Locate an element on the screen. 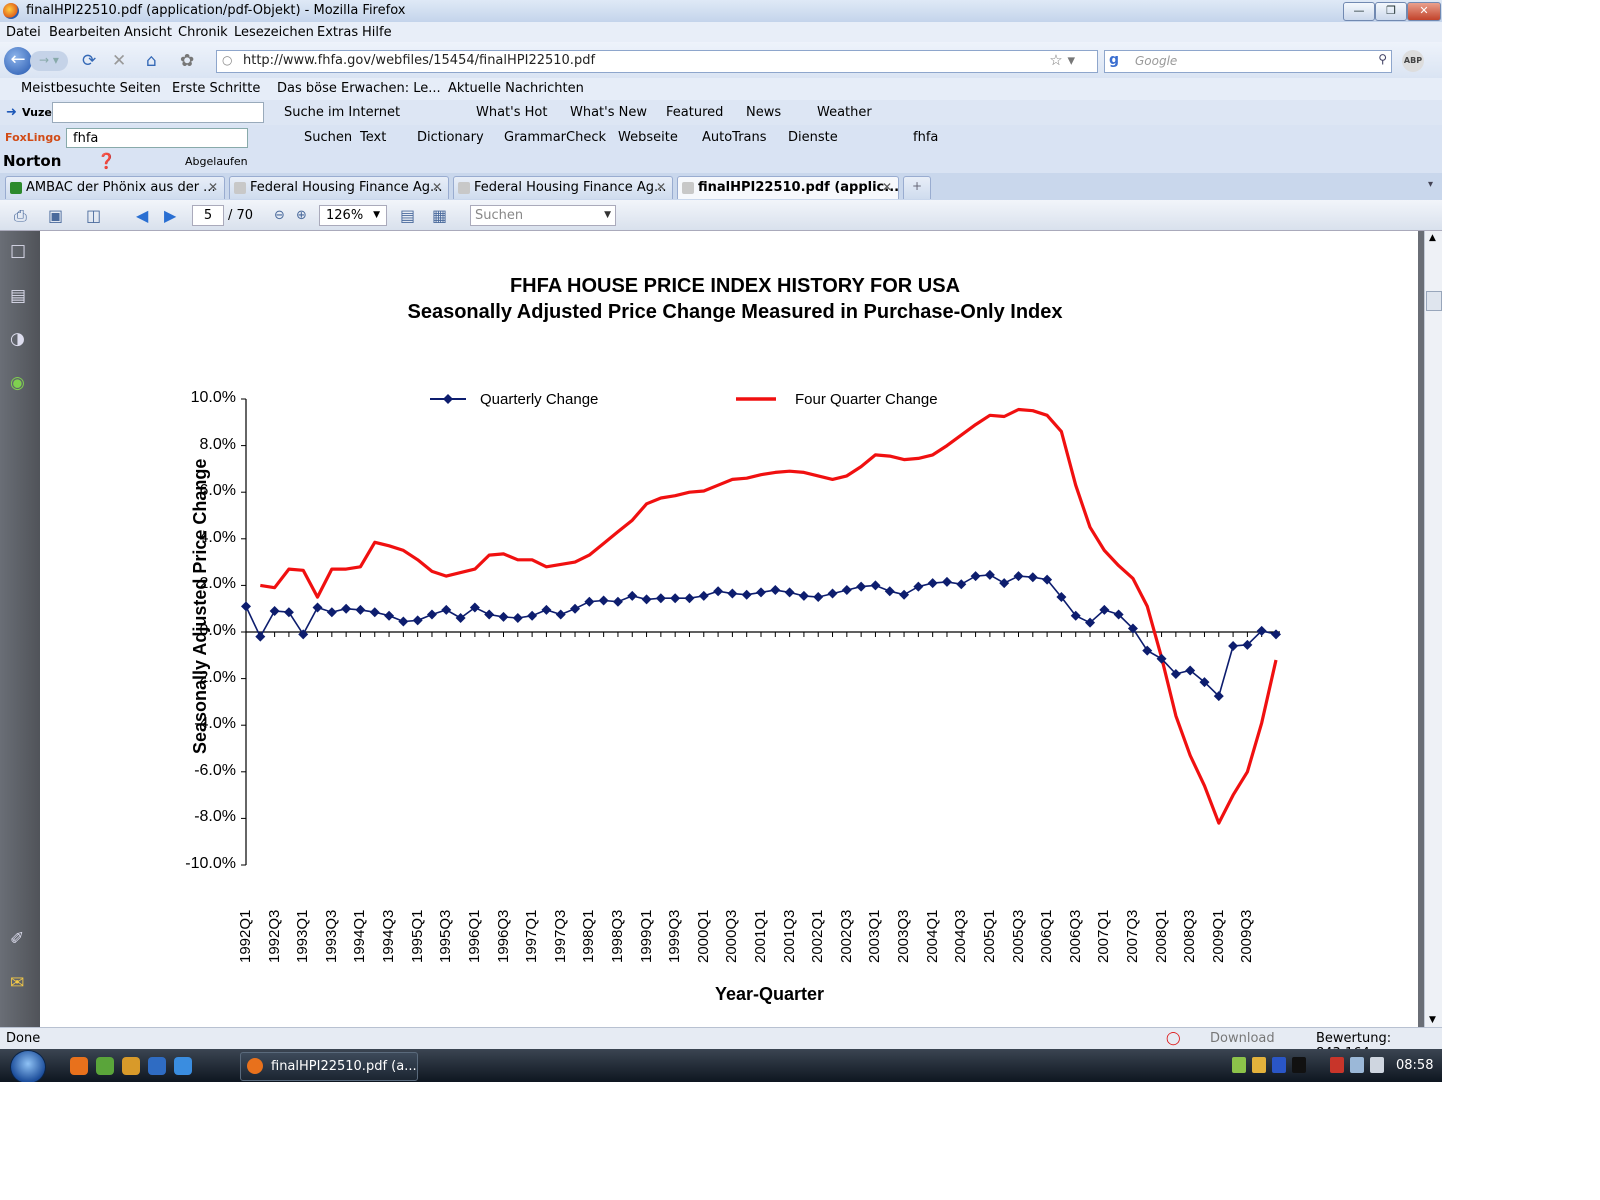 The width and height of the screenshot is (1600, 1200). menu-bearbeiten: Bearbeiten is located at coordinates (85, 32).